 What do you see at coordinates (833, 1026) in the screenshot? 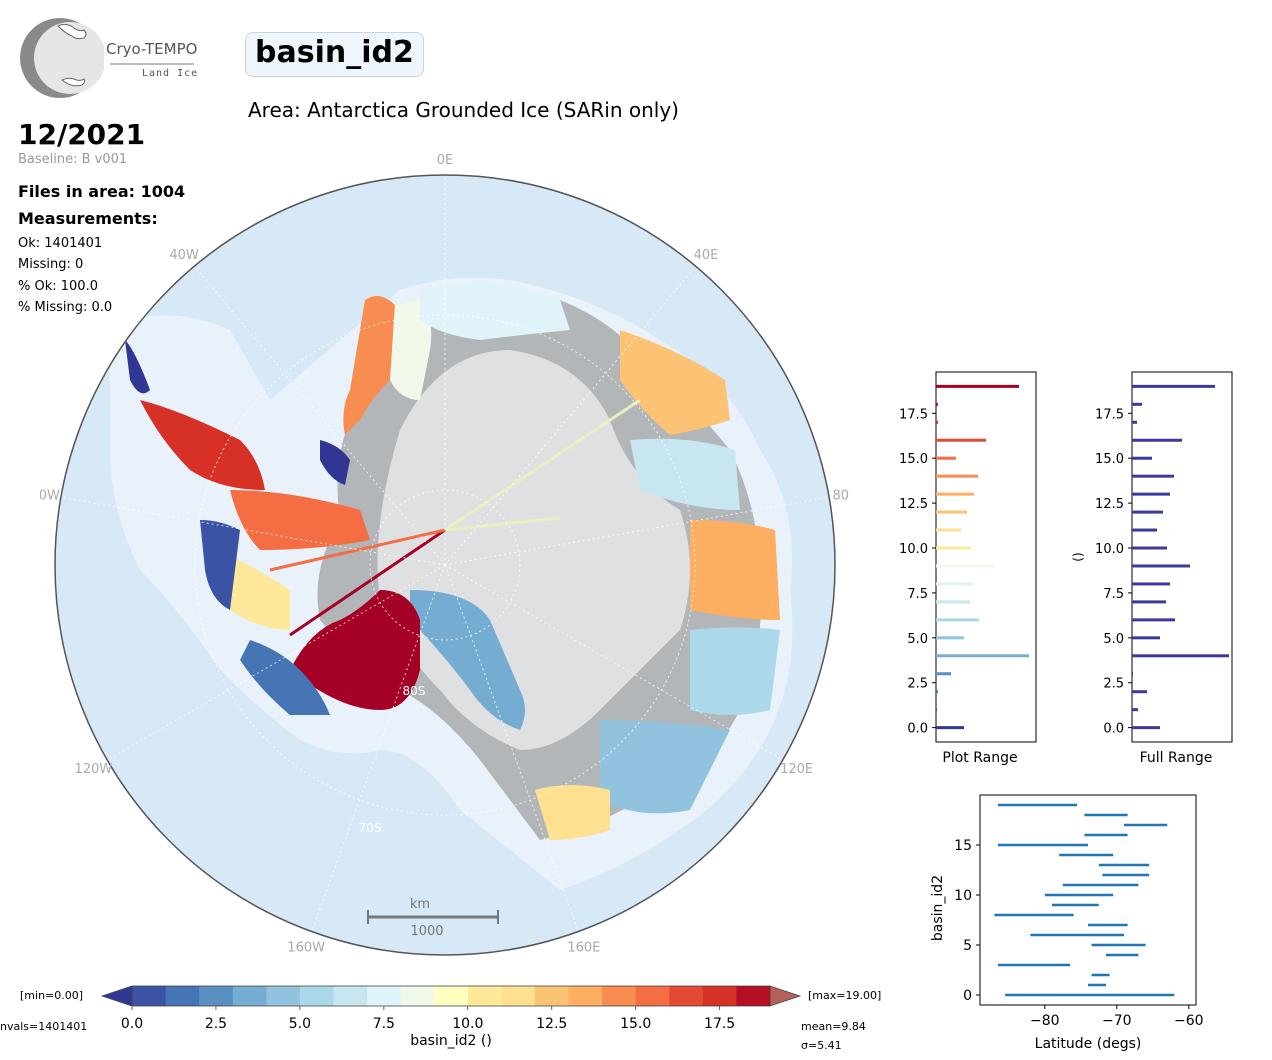
I see `colorbar-mean-label: mean=9.84` at bounding box center [833, 1026].